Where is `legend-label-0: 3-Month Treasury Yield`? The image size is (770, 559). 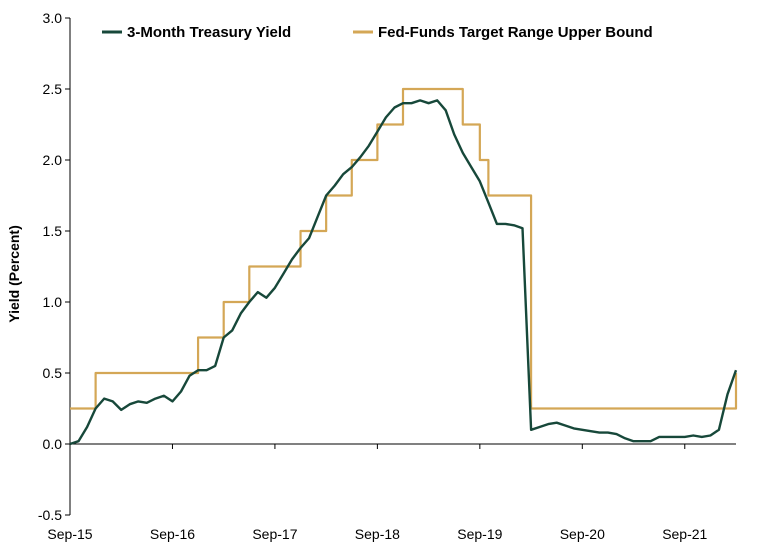
legend-label-0: 3-Month Treasury Yield is located at coordinates (209, 32).